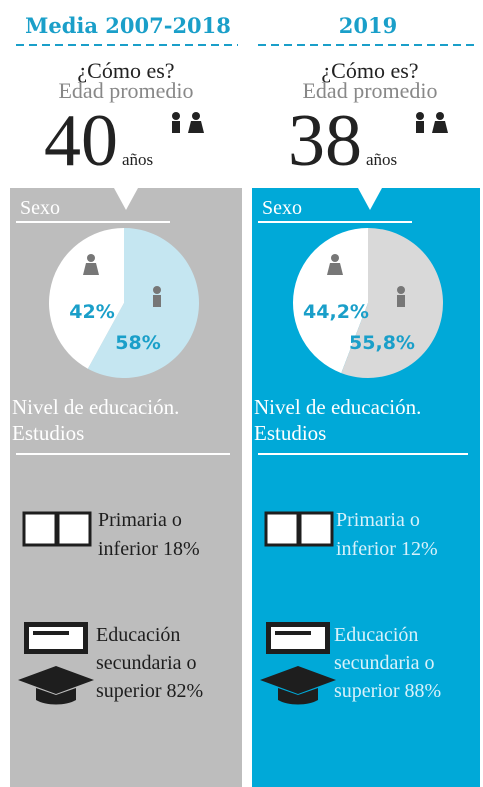 The width and height of the screenshot is (483, 787). I want to click on pie-label: 55,8%, so click(382, 343).